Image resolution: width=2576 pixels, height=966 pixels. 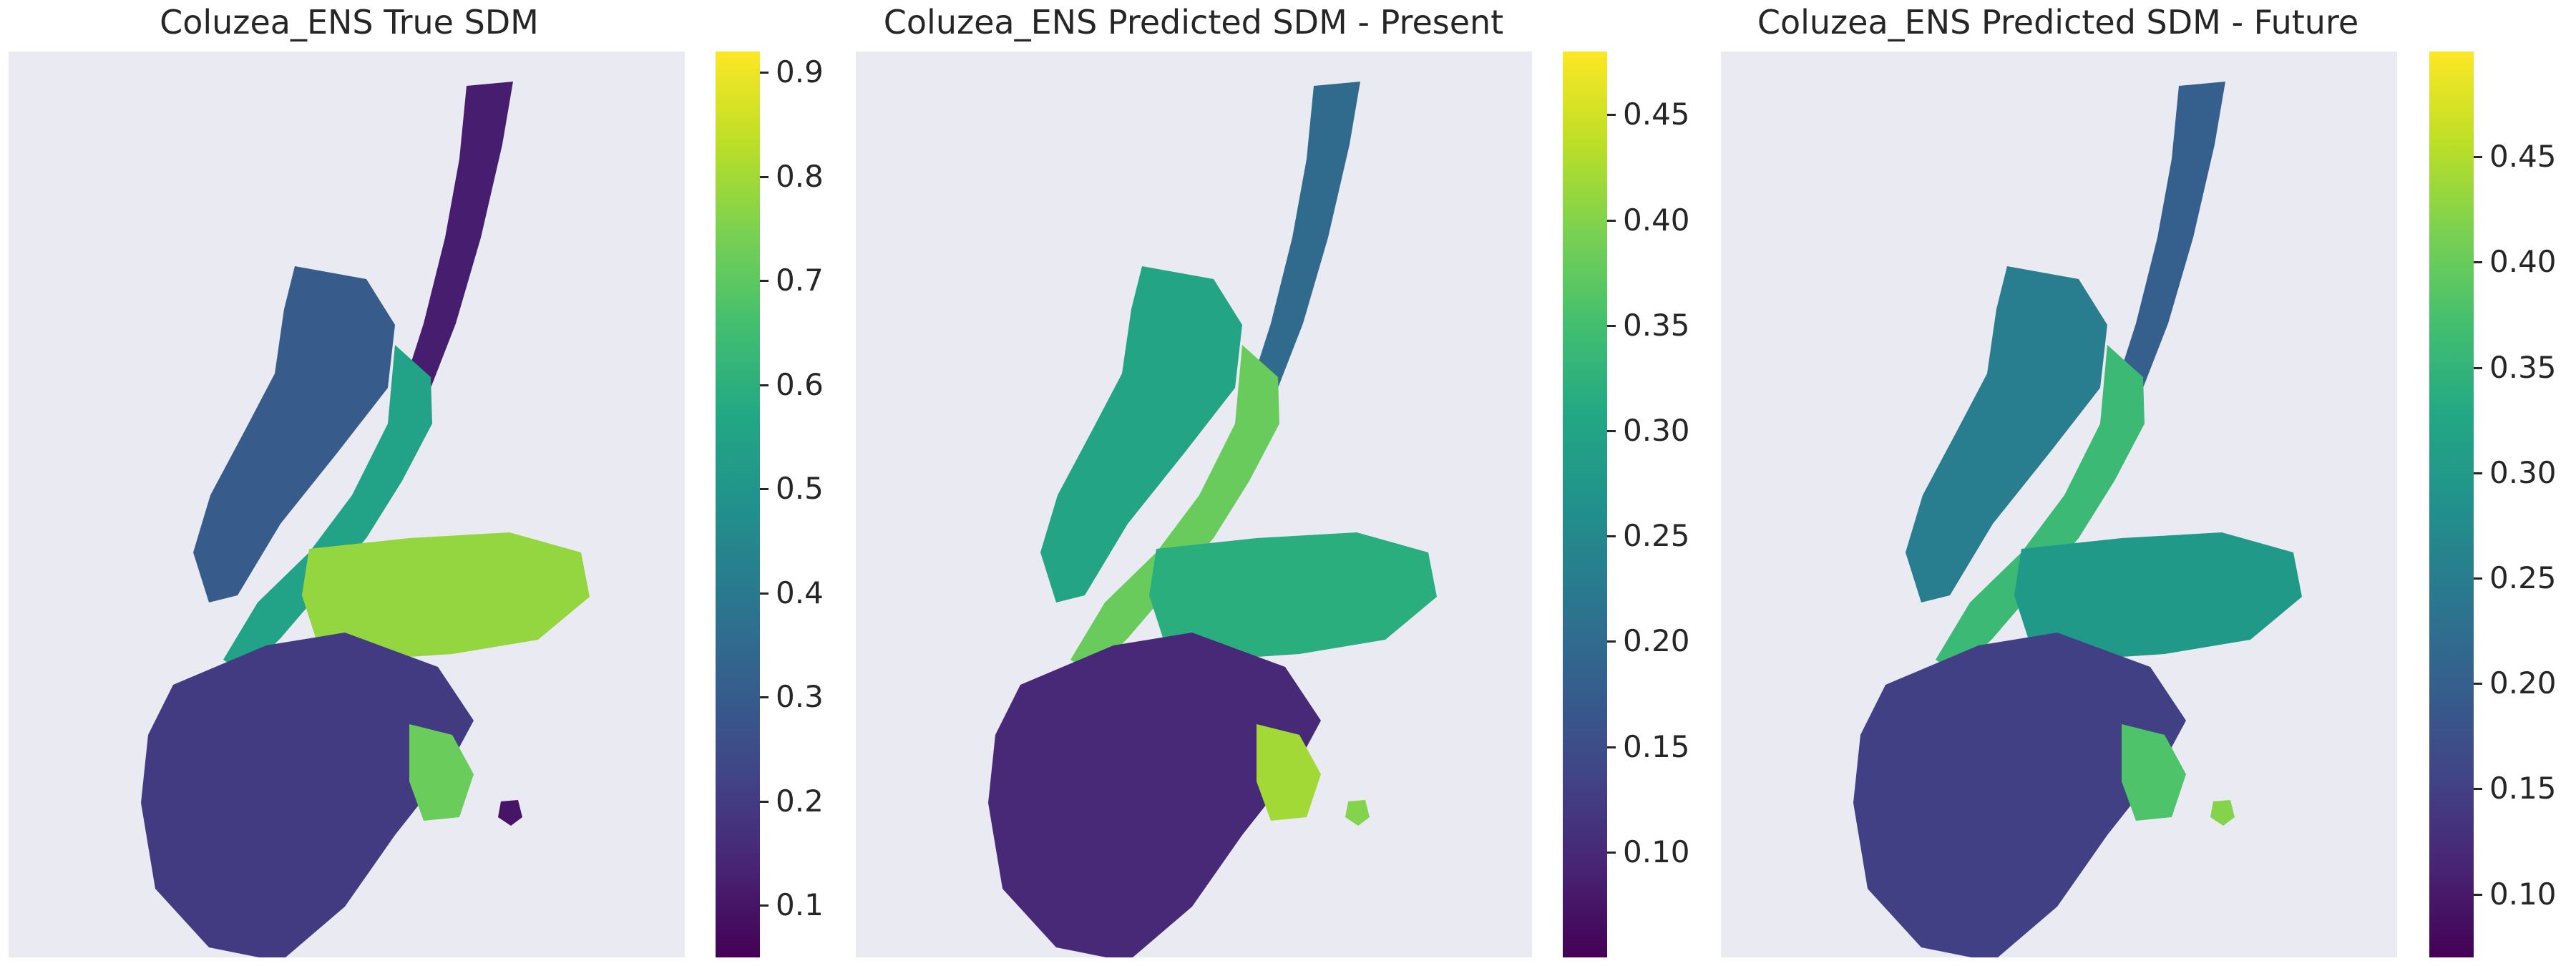 I want to click on colorbar: 0.1 0.2 0.3 0.4 0.5 0.6 0.7 0.8 0.9, so click(x=770, y=504).